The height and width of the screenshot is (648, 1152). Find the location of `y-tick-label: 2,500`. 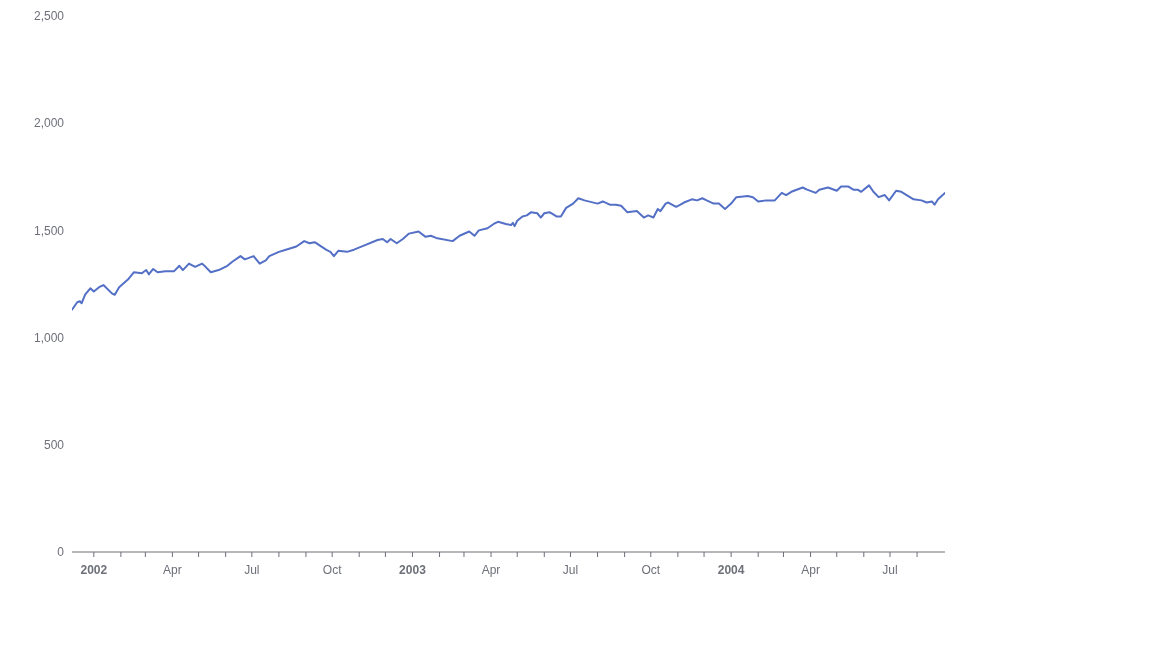

y-tick-label: 2,500 is located at coordinates (49, 16).